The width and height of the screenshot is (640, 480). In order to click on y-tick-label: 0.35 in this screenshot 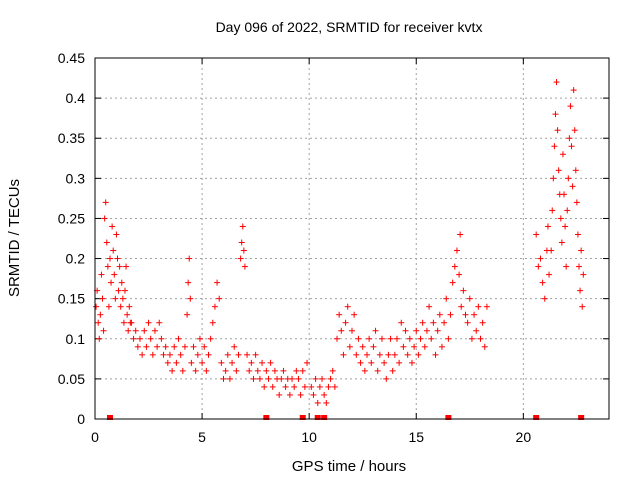, I will do `click(71, 138)`.